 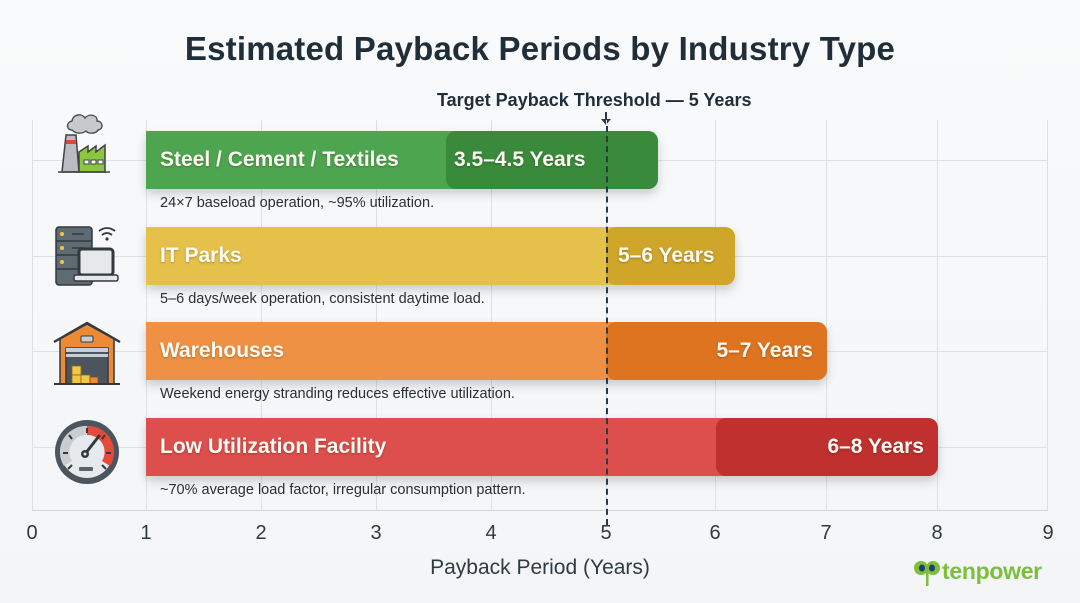 What do you see at coordinates (542, 447) in the screenshot?
I see `bar-low-utilization-facility: Low Utilization Facility 6–8 Years` at bounding box center [542, 447].